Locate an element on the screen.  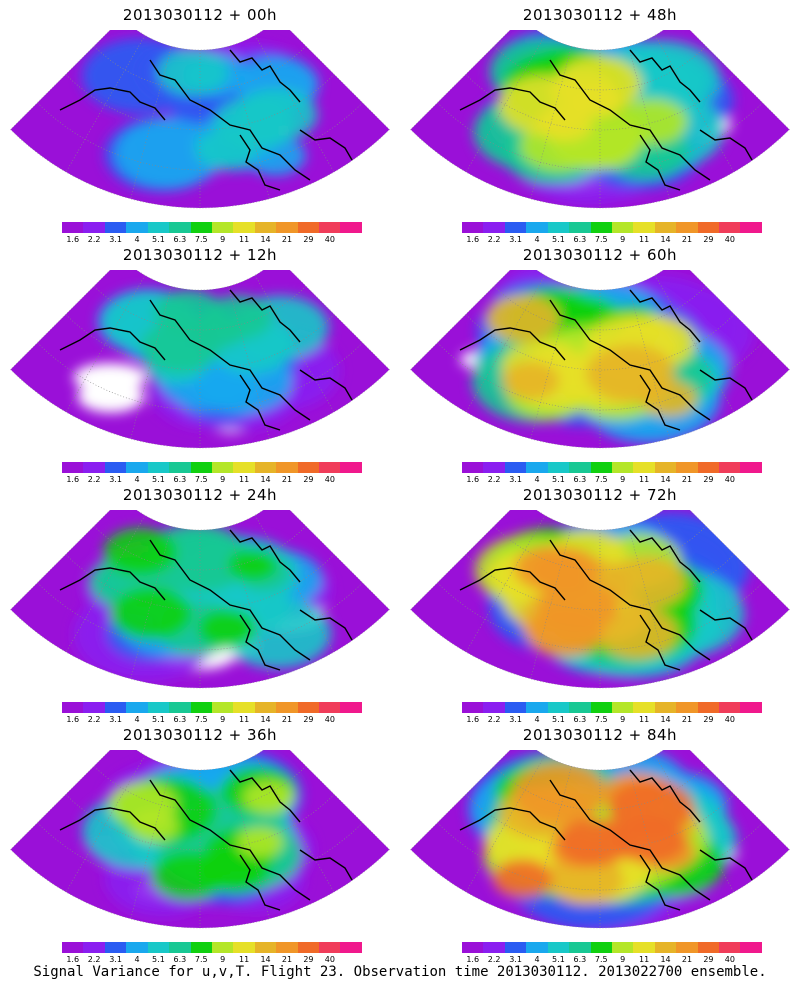
panel-title: 2013030112 + 24h is located at coordinates (200, 495).